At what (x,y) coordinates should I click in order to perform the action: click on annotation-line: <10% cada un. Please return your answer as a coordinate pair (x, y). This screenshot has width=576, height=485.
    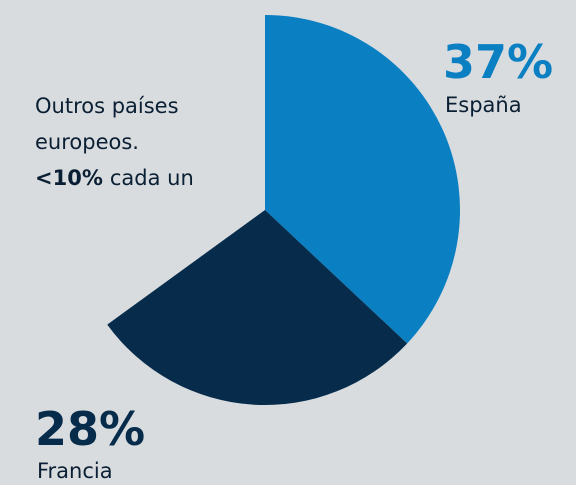
    Looking at the image, I should click on (114, 178).